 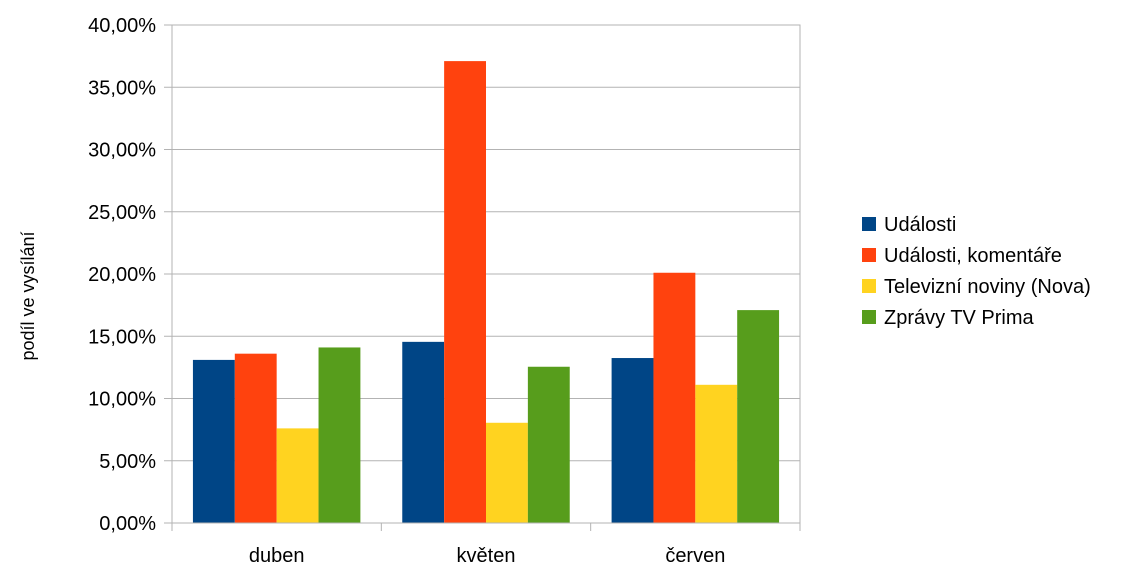 I want to click on y-axis-title: podíl ve vysílání, so click(x=28, y=295).